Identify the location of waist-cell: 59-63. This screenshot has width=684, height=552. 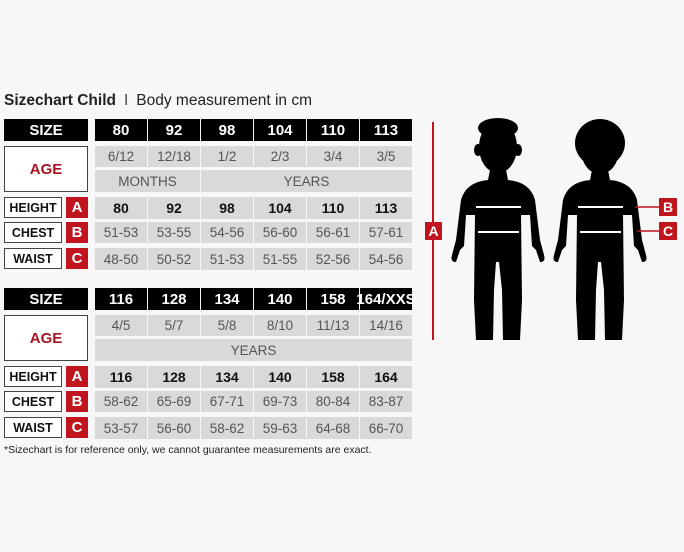
(280, 428).